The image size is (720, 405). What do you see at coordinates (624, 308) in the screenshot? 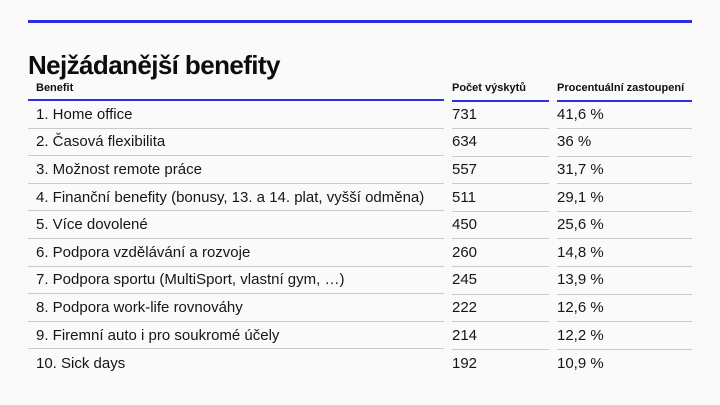
I see `percent-cell: 12,6 %` at bounding box center [624, 308].